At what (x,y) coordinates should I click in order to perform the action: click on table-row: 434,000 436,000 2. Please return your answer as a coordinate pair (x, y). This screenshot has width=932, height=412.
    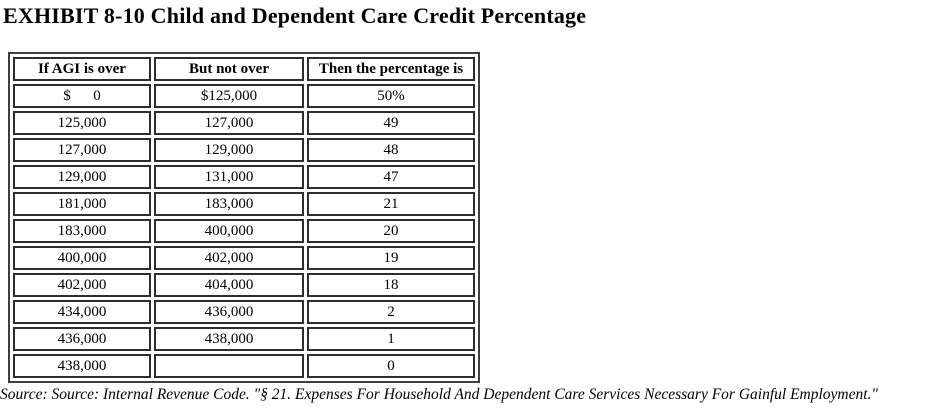
    Looking at the image, I should click on (244, 312).